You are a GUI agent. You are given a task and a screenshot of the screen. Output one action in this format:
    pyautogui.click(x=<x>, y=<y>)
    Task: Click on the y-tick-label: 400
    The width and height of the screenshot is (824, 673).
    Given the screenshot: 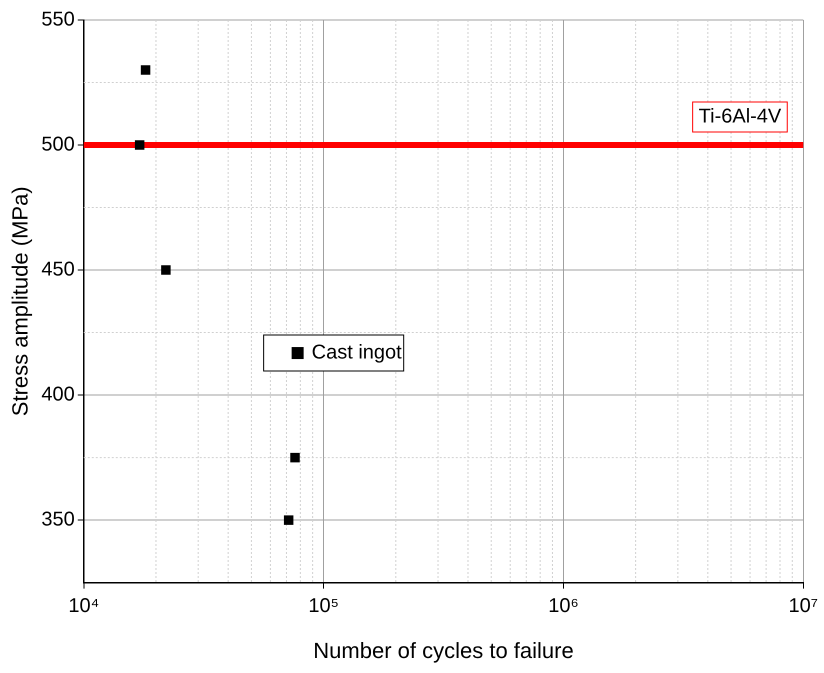 What is the action you would take?
    pyautogui.click(x=58, y=395)
    